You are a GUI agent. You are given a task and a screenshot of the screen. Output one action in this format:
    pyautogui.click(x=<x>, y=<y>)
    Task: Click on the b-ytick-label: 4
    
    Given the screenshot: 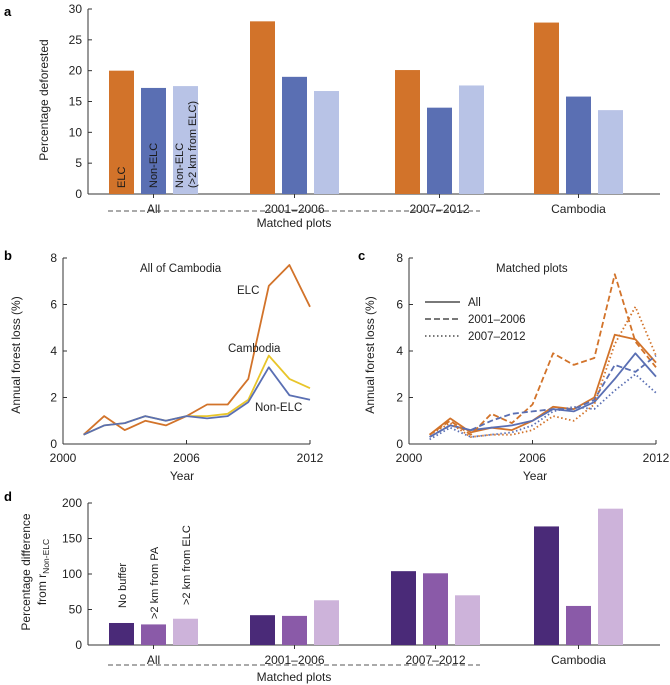 What is the action you would take?
    pyautogui.click(x=53, y=351)
    